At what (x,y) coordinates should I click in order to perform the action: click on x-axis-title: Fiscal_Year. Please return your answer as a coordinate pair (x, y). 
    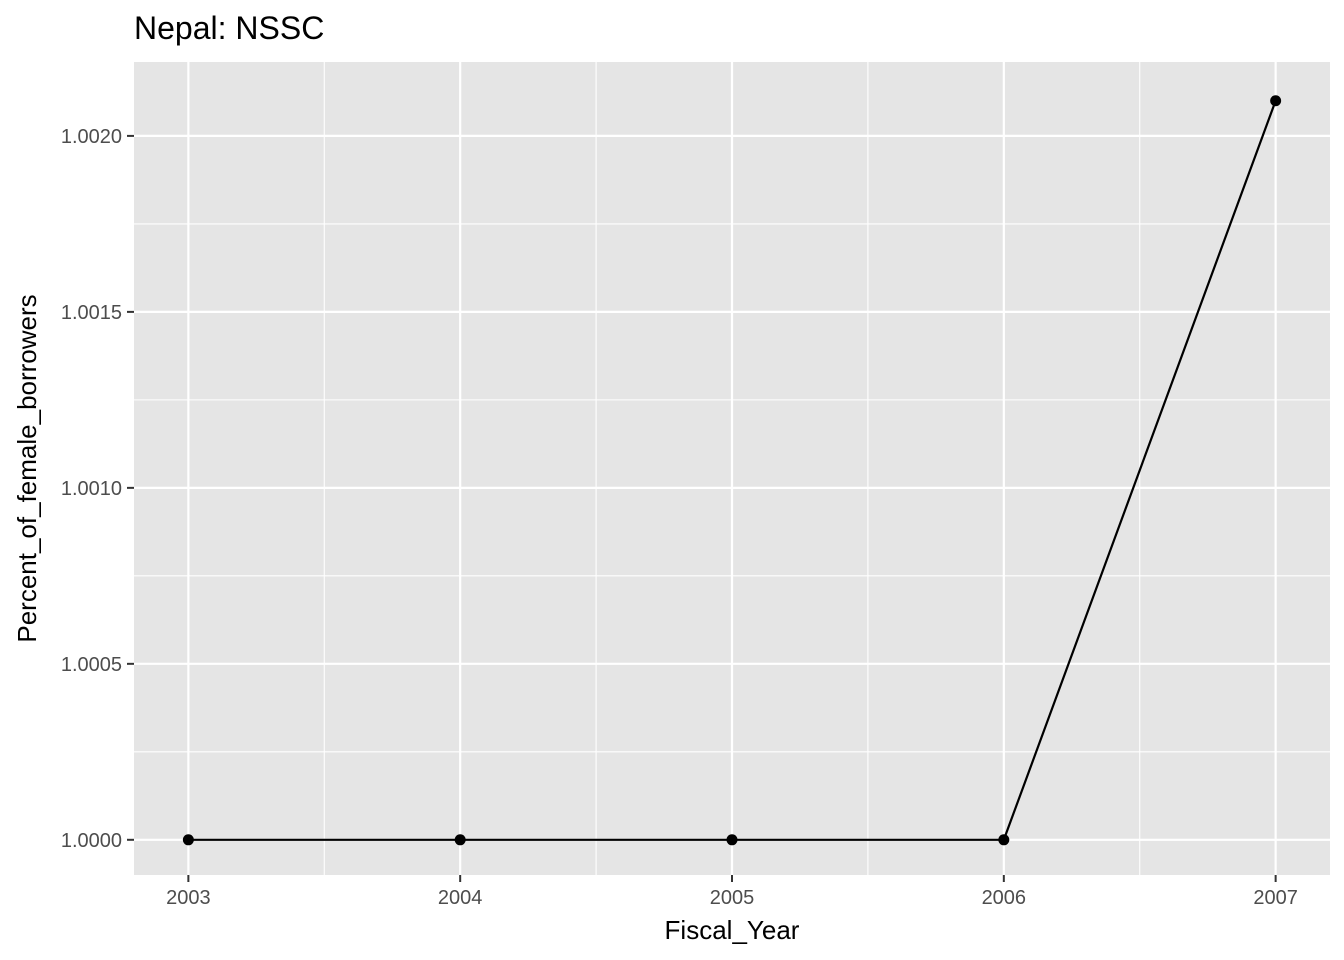
    Looking at the image, I should click on (732, 930).